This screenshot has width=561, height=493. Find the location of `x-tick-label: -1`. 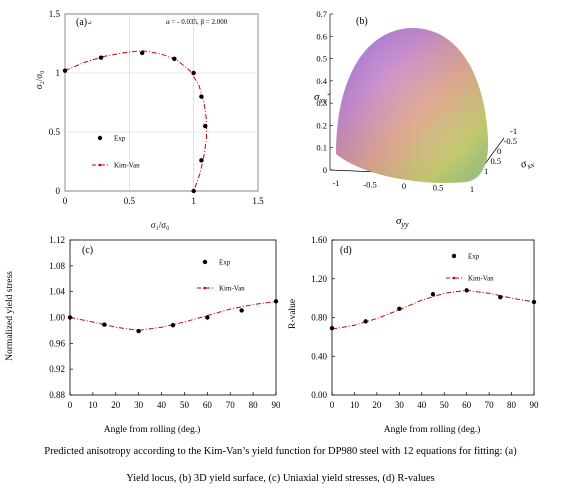

x-tick-label: -1 is located at coordinates (335, 183).